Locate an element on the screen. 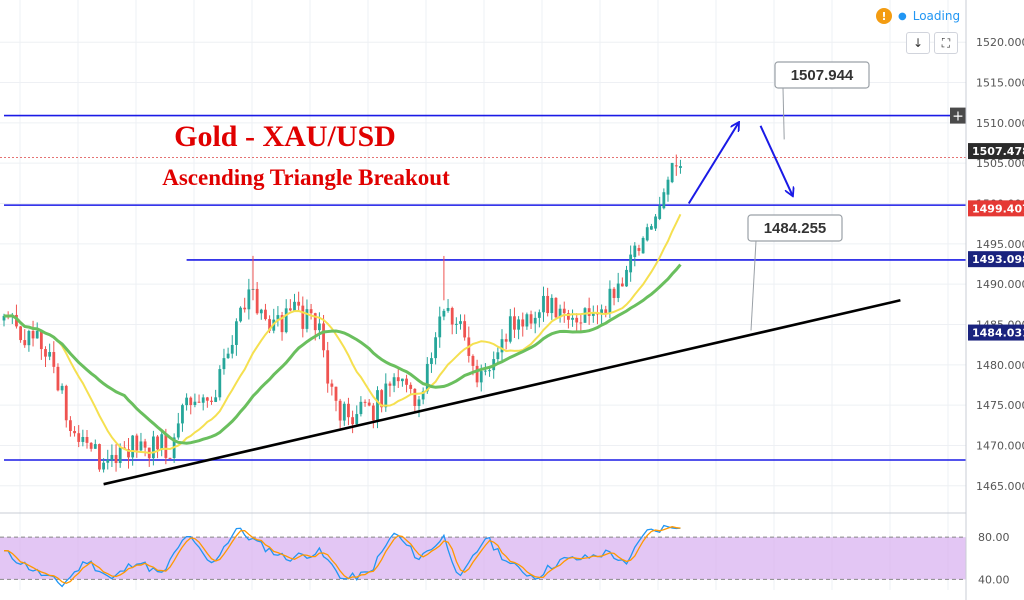  chart-toolbar: ↓ ⛶ is located at coordinates (932, 43).